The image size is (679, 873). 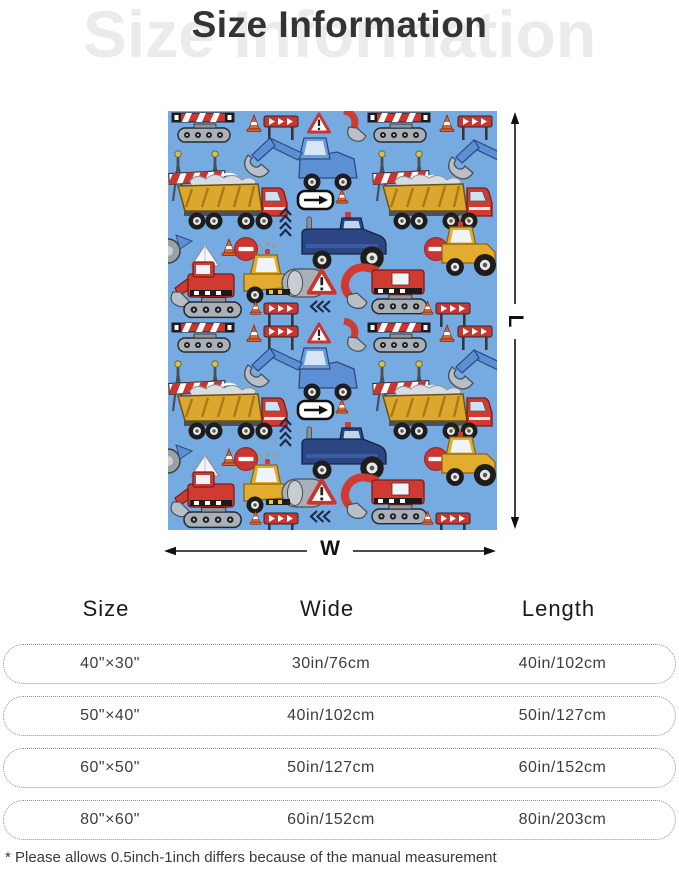 I want to click on cell-length: 40in/102cm, so click(x=562, y=663).